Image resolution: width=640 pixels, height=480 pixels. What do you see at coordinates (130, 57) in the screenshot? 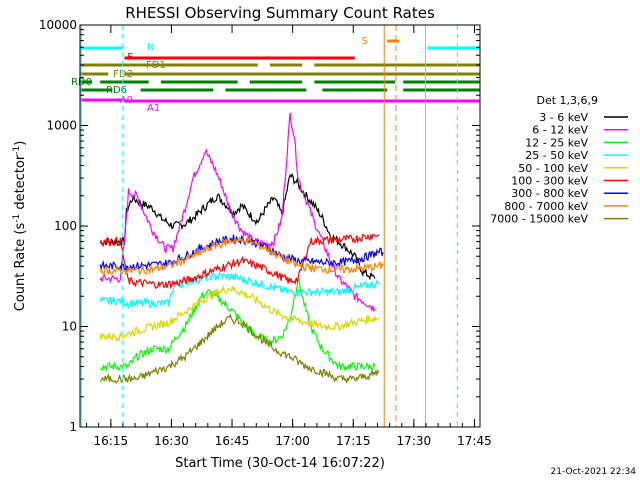
I see `flag-label-f: F` at bounding box center [130, 57].